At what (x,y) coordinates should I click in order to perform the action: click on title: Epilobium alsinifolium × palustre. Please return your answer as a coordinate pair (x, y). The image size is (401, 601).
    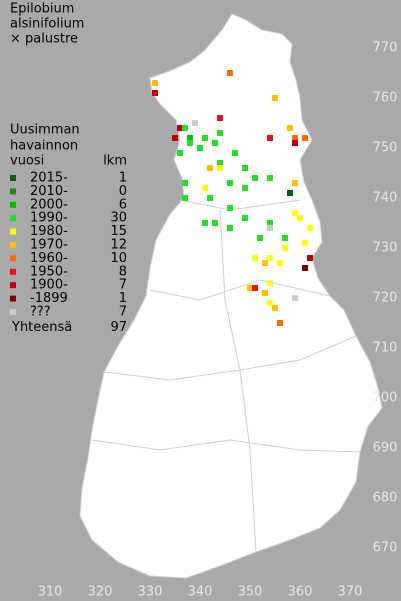
    Looking at the image, I should click on (47, 24).